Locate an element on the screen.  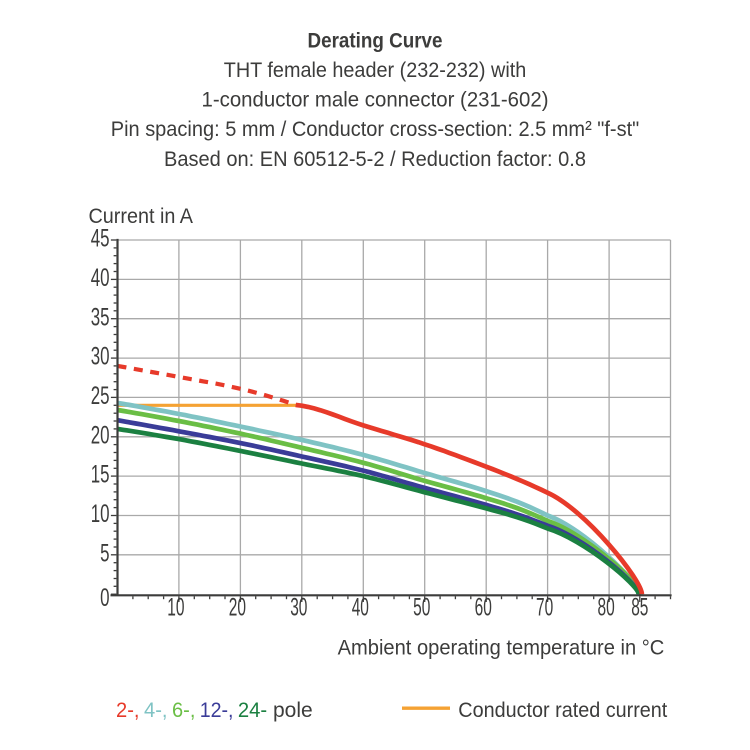
svg-text: 70 is located at coordinates (544, 607).